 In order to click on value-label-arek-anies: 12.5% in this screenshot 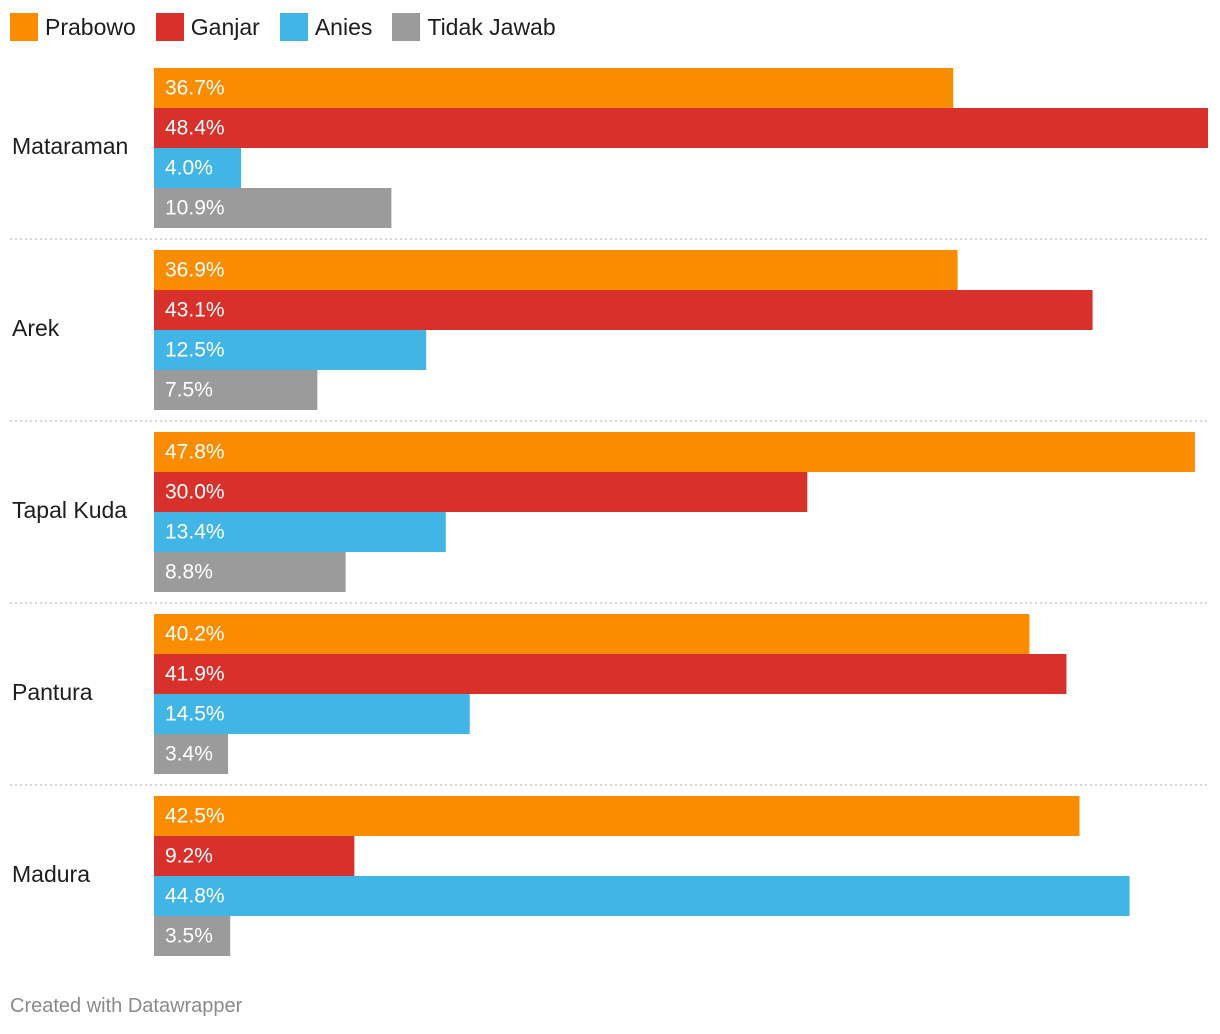, I will do `click(195, 350)`.